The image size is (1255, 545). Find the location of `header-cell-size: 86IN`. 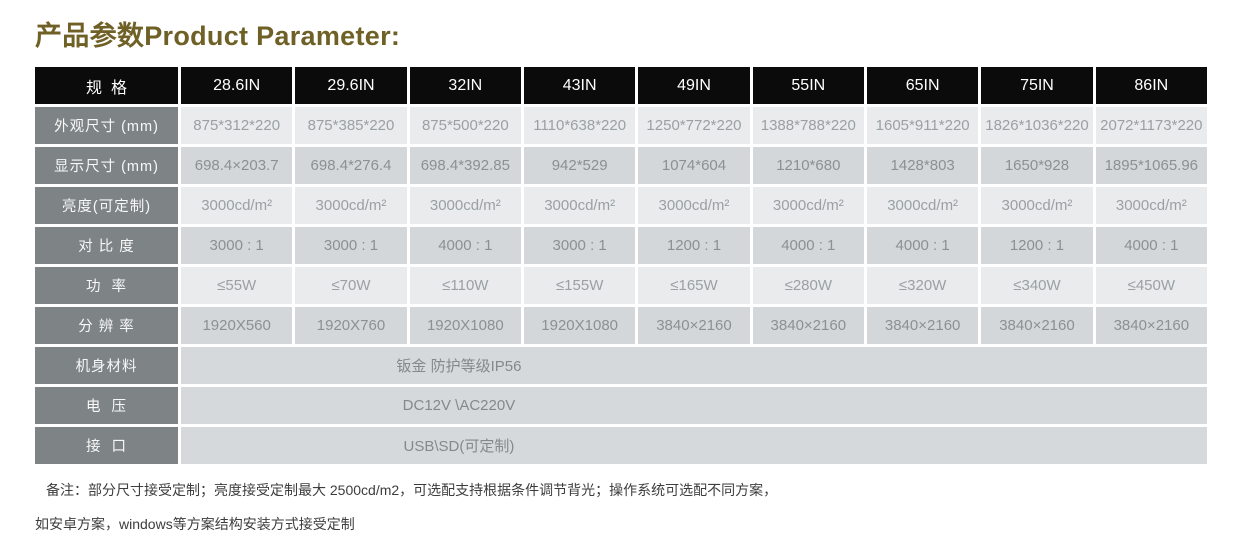

header-cell-size: 86IN is located at coordinates (1151, 85).